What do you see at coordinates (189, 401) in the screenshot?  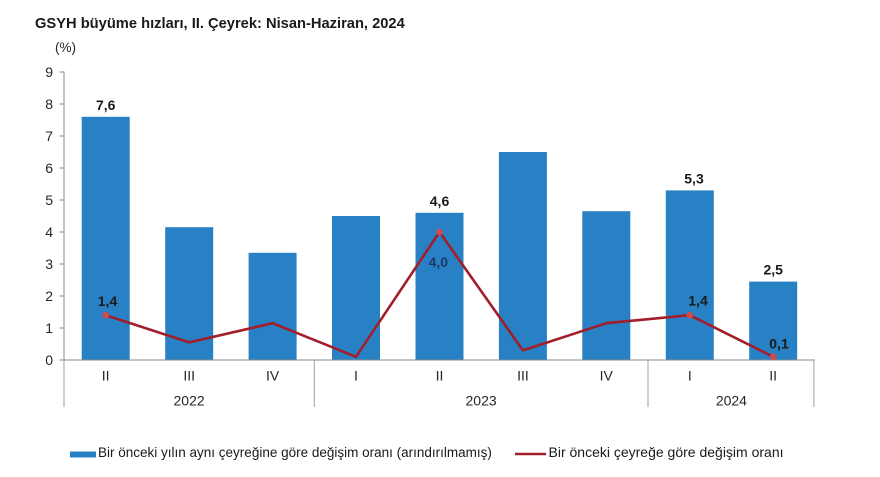 I see `svg-text: 2022` at bounding box center [189, 401].